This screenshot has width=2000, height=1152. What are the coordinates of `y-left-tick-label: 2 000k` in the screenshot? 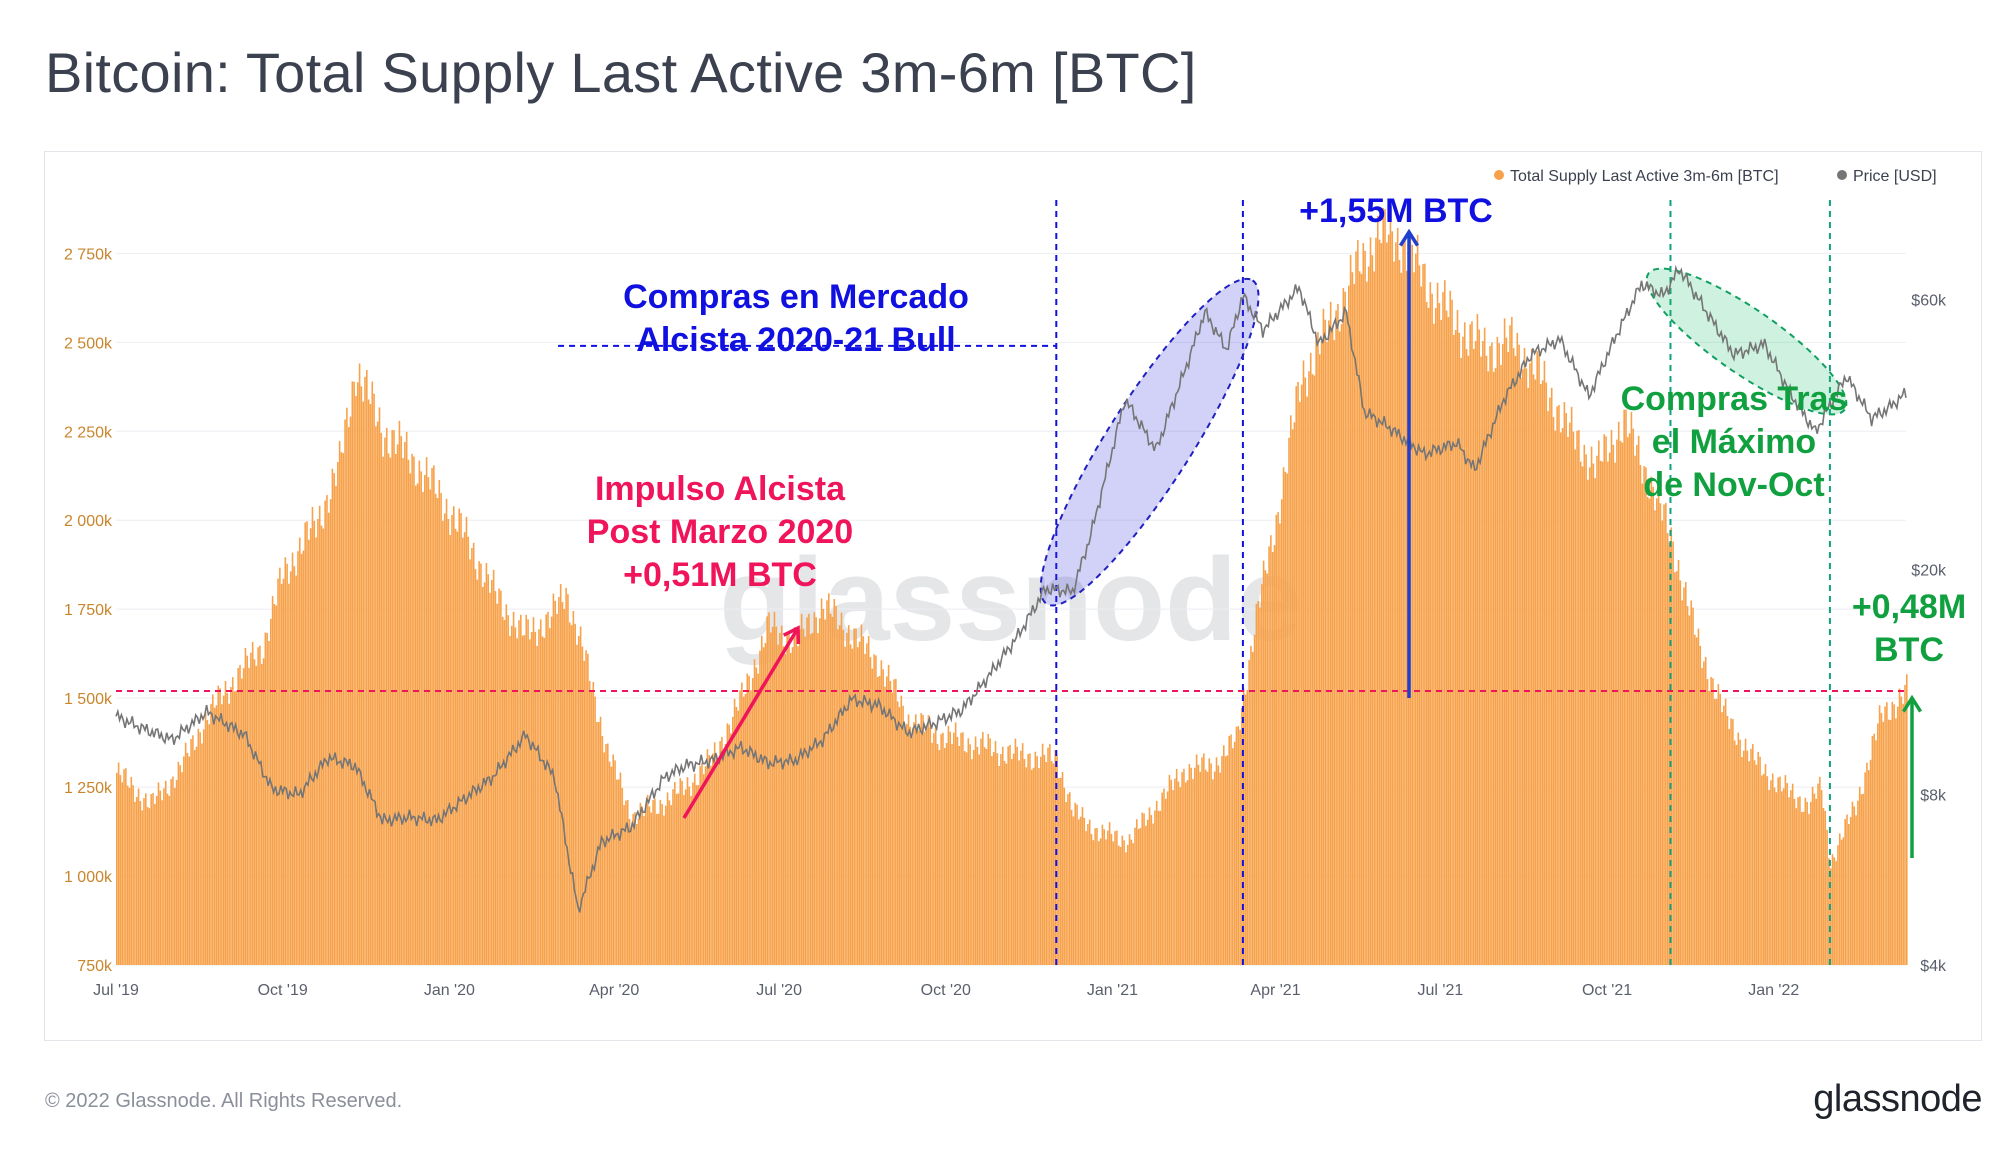 It's located at (88, 521).